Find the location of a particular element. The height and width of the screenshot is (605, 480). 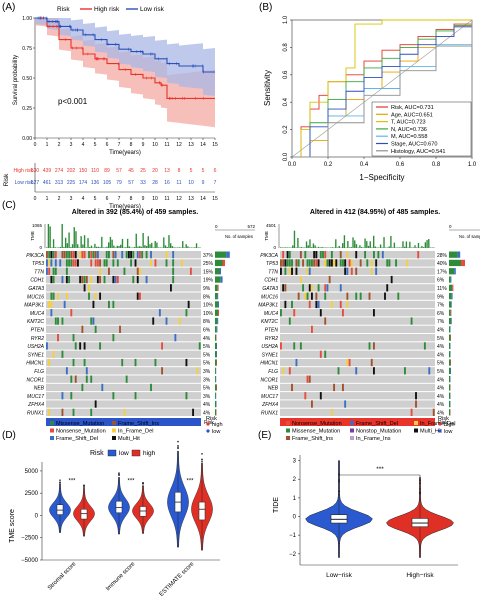

oncoplot-gene-label: SYNE1 is located at coordinates (270, 355).